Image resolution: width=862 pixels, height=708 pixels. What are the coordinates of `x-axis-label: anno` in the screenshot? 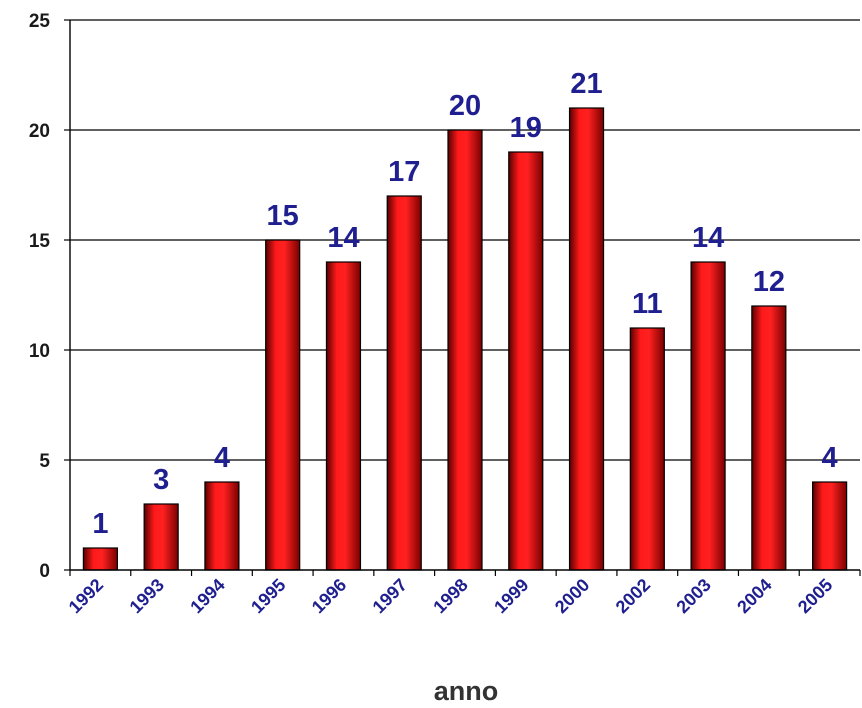 It's located at (466, 691).